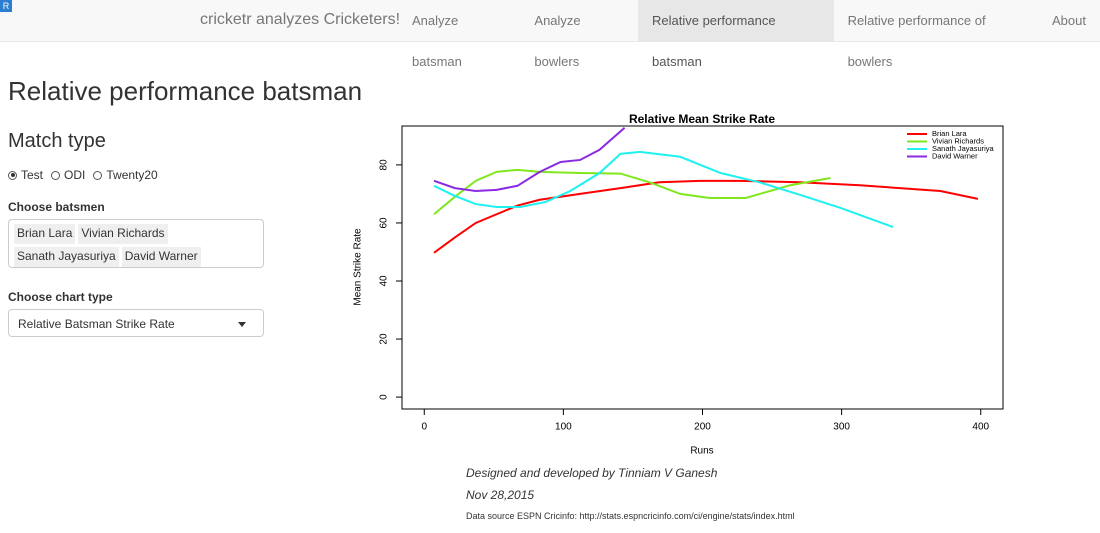 This screenshot has height=533, width=1100. I want to click on caret, so click(242, 324).